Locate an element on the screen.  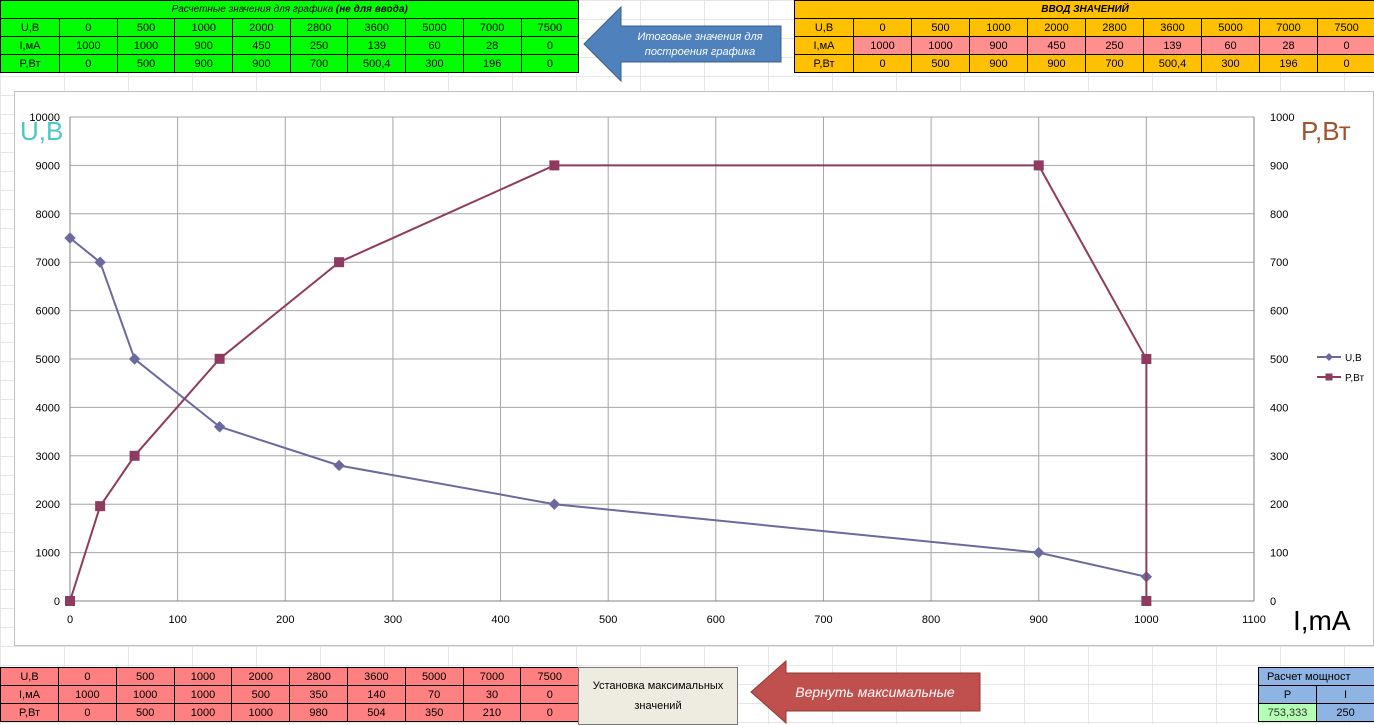
input-cell: 7500 is located at coordinates (1346, 28).